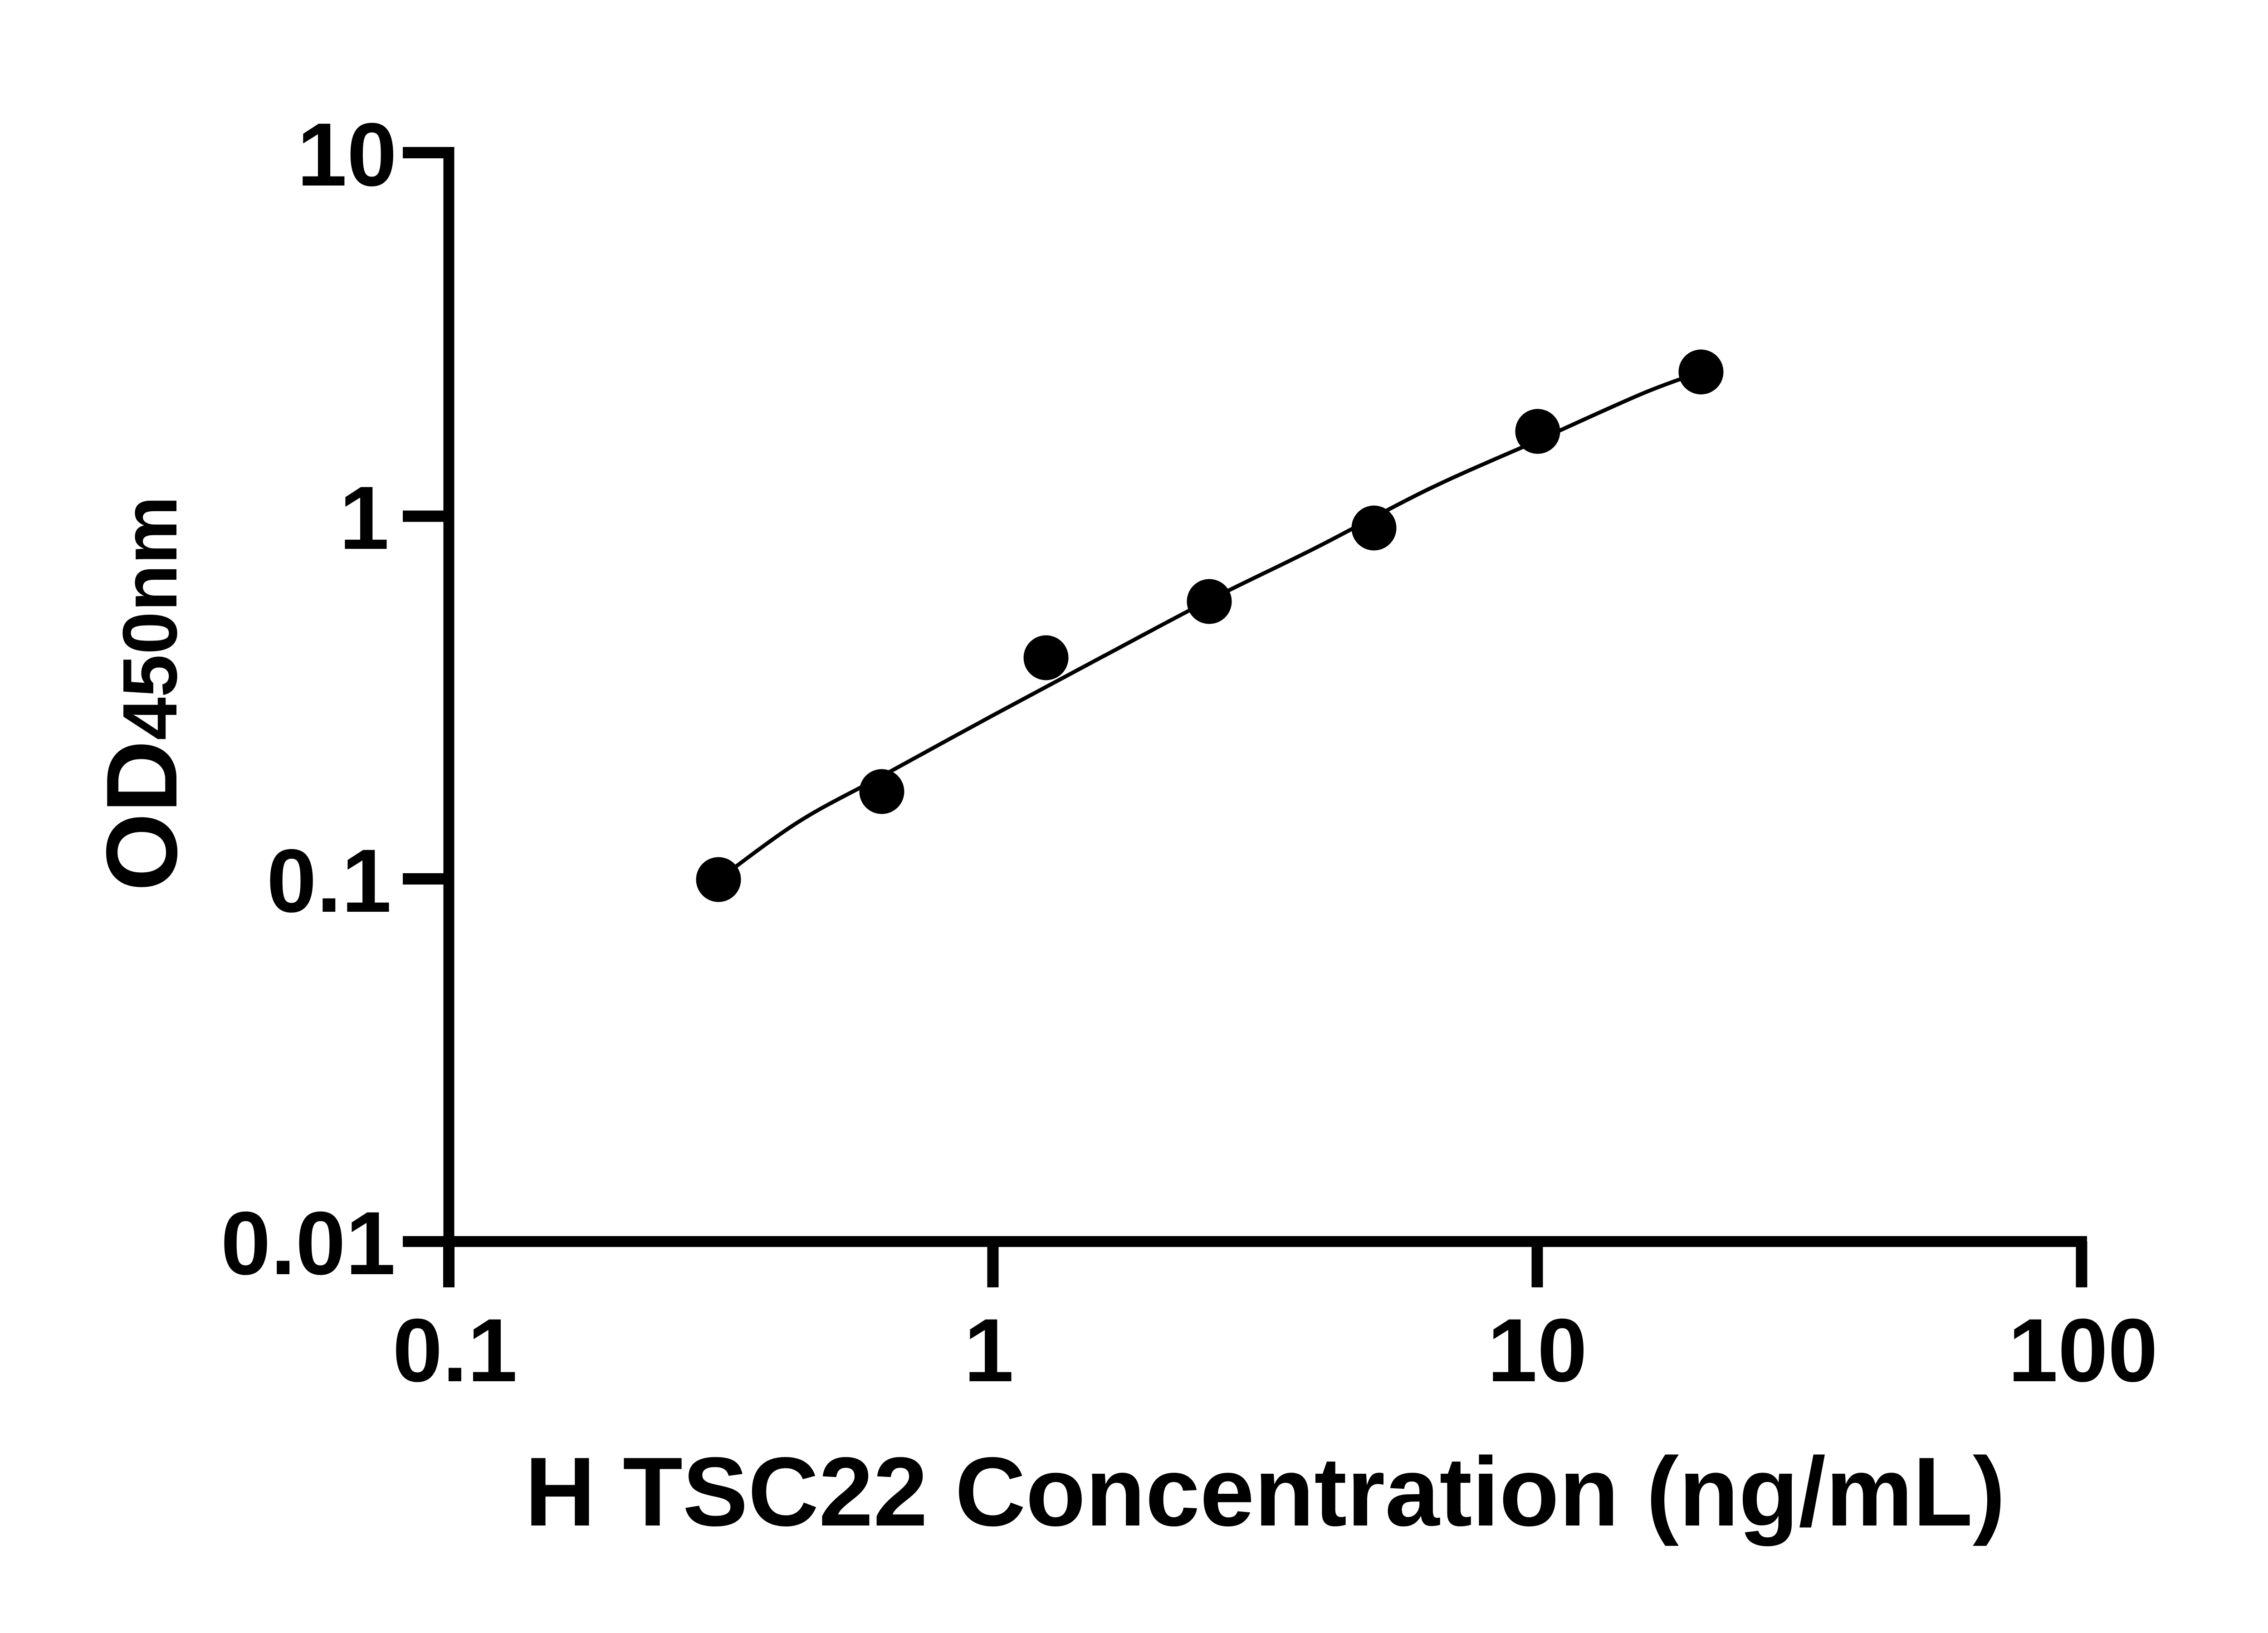 This screenshot has width=2268, height=1633. Describe the element at coordinates (2083, 1350) in the screenshot. I see `svg-text: 100` at that location.